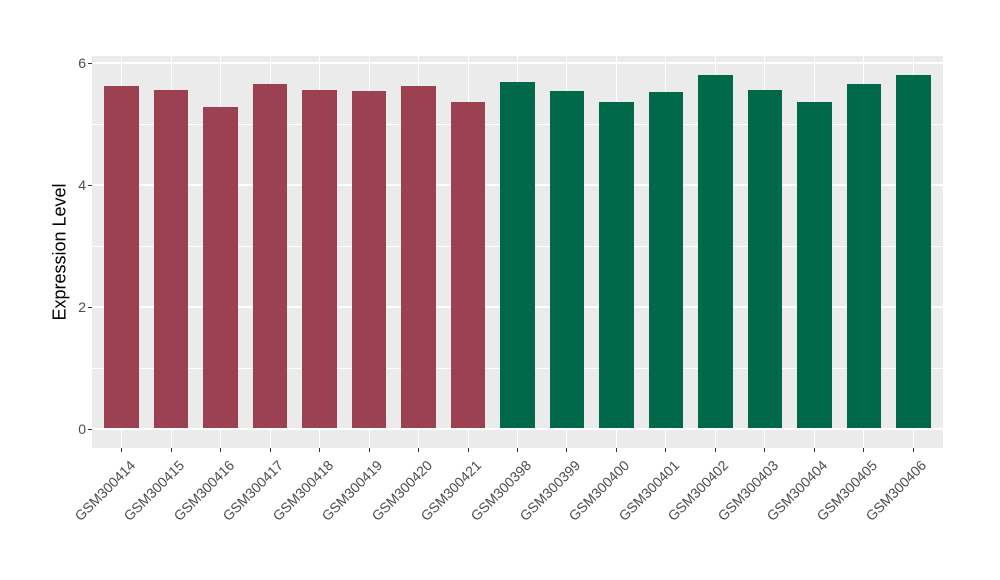 The width and height of the screenshot is (1000, 580). I want to click on bar-GSM300403, so click(765, 259).